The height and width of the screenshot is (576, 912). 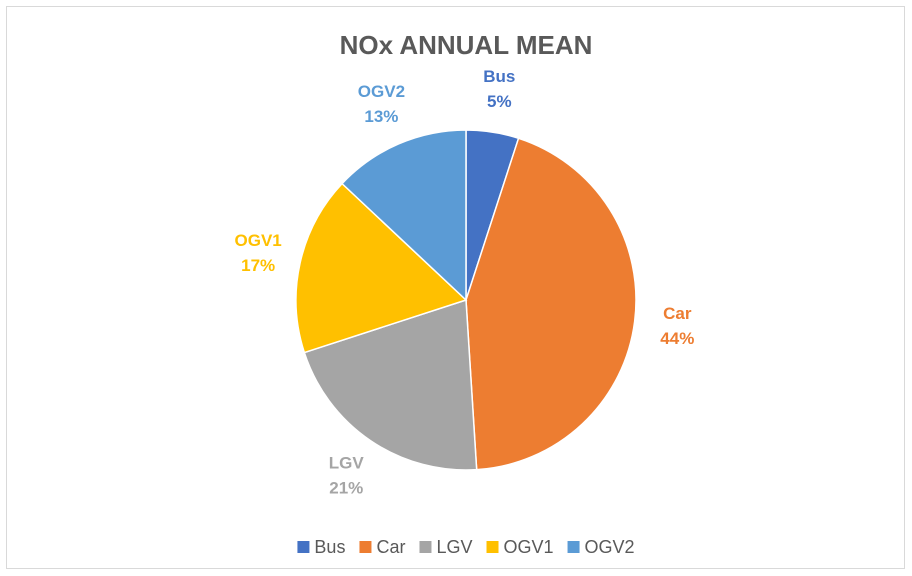 What do you see at coordinates (381, 116) in the screenshot?
I see `data-label-value: 13%` at bounding box center [381, 116].